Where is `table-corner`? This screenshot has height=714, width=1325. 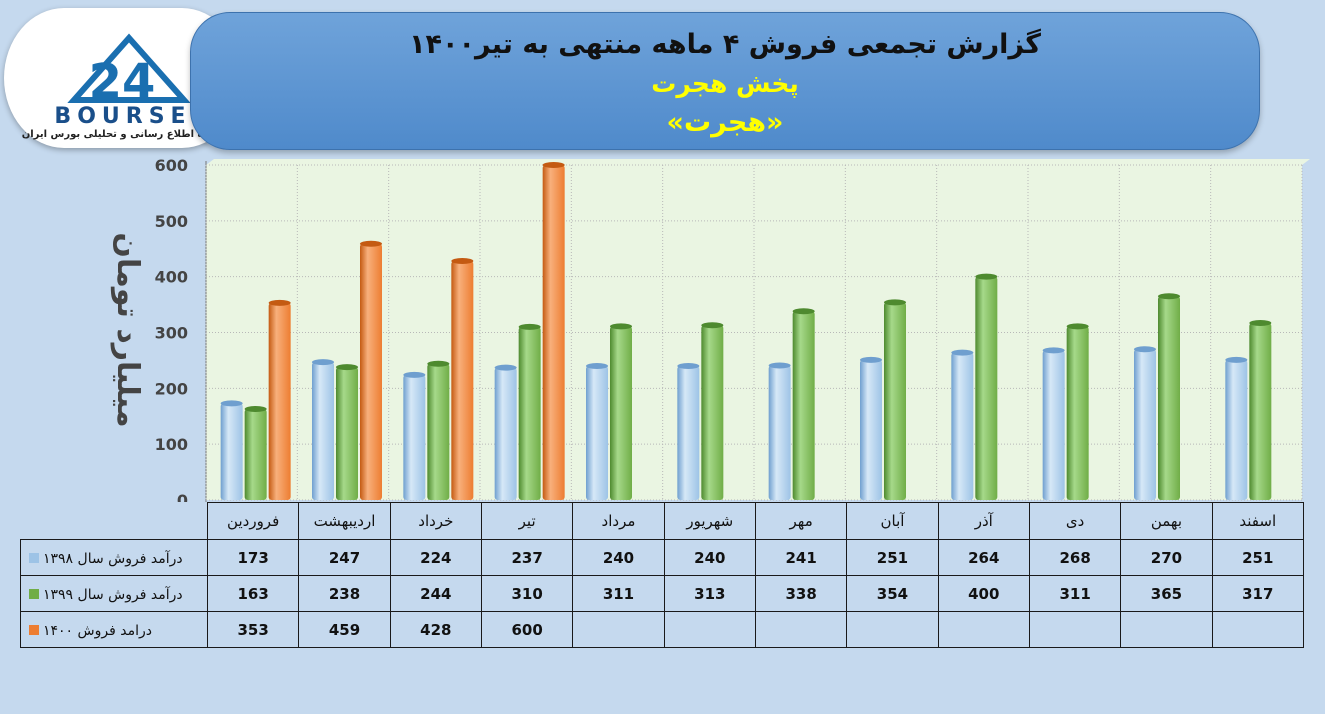 table-corner is located at coordinates (114, 521).